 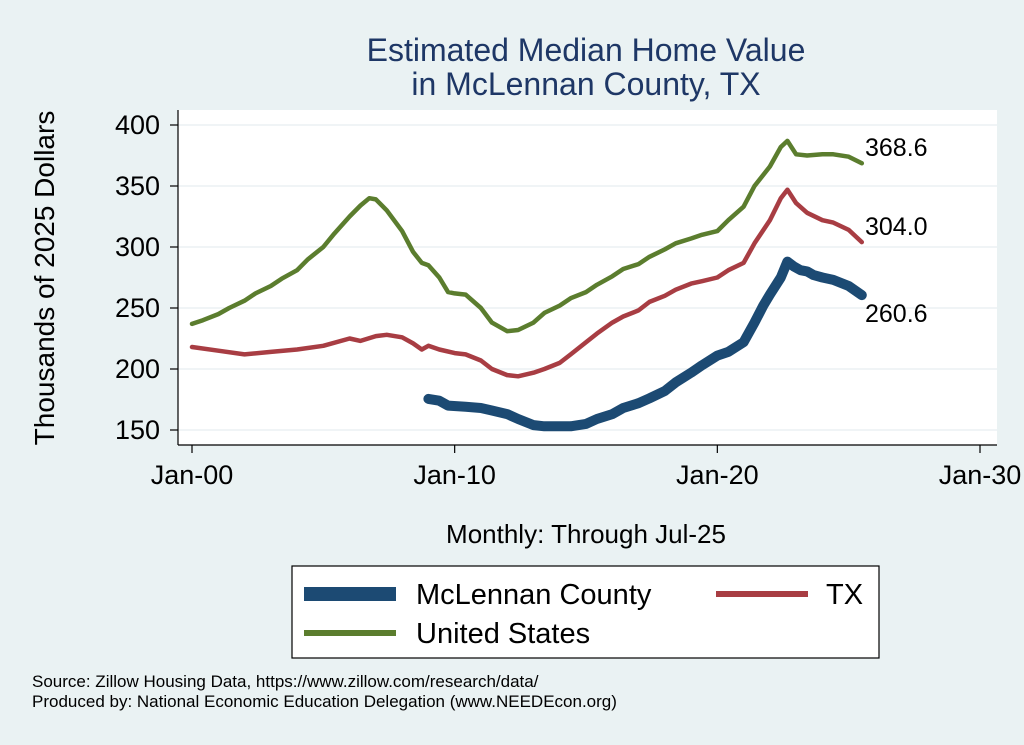 What do you see at coordinates (503, 634) in the screenshot?
I see `legend-label-united-states: United States` at bounding box center [503, 634].